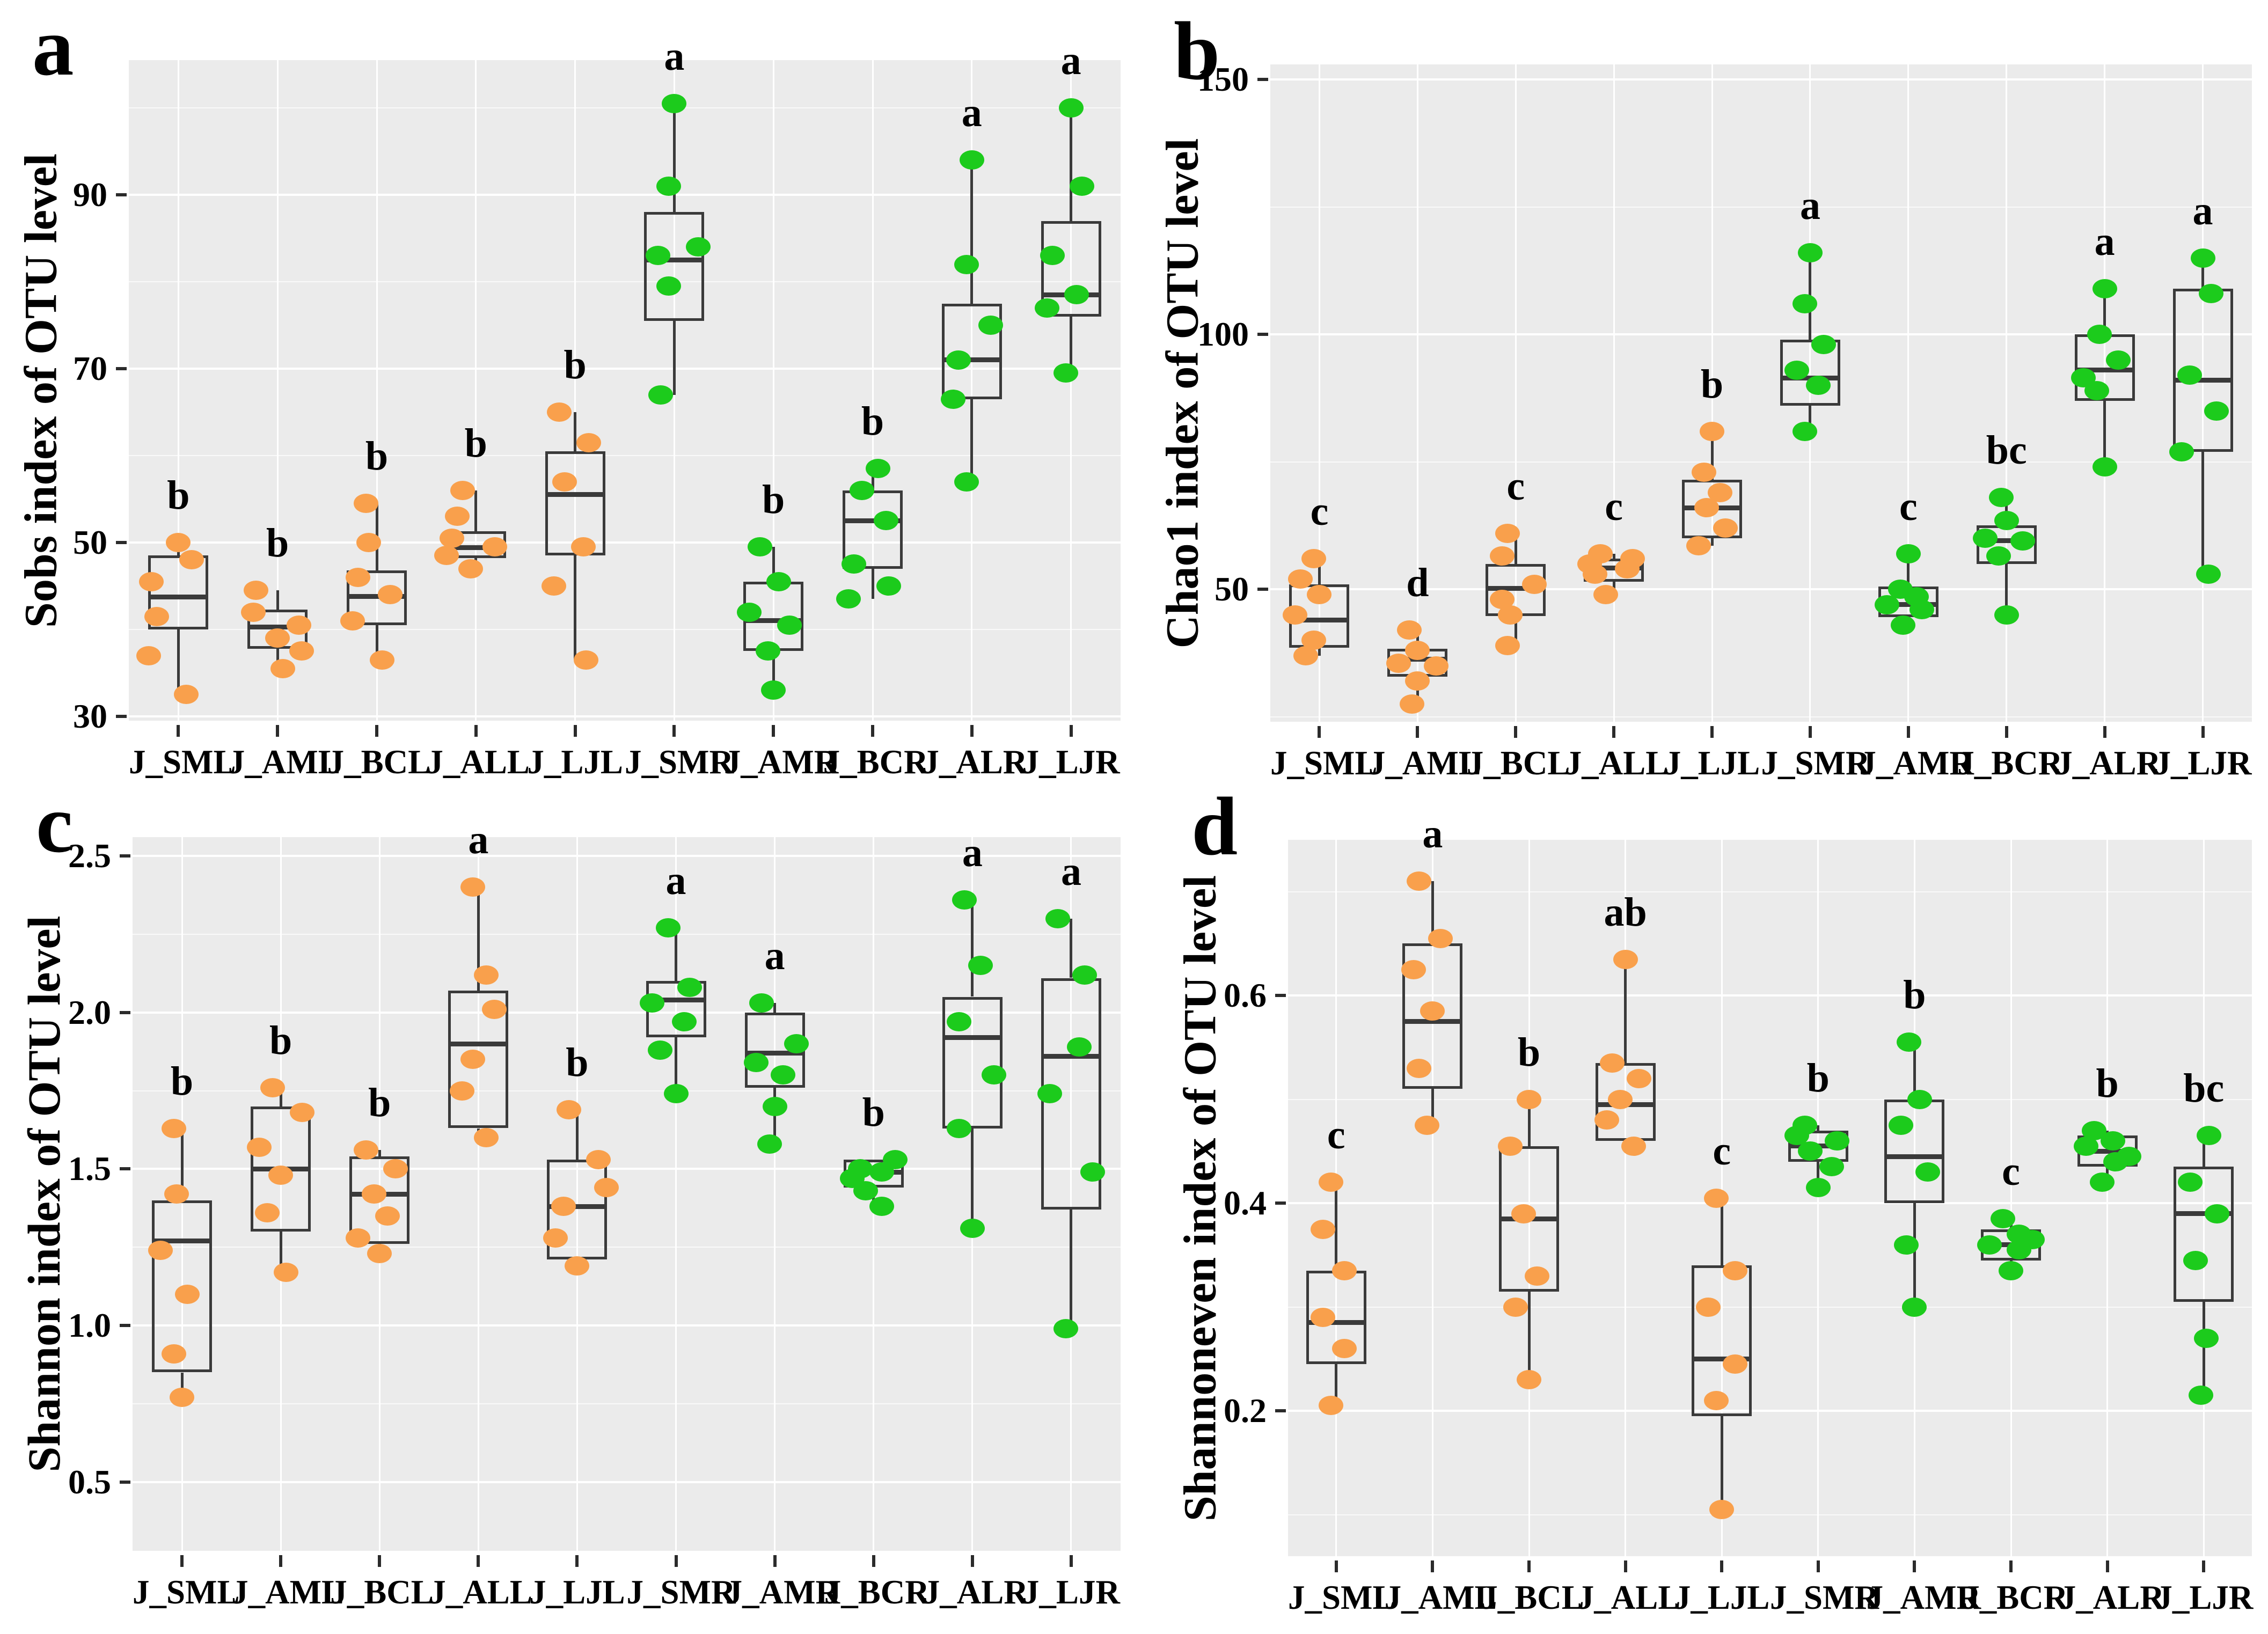  Describe the element at coordinates (1071, 269) in the screenshot. I see `box-J_LJR` at that location.